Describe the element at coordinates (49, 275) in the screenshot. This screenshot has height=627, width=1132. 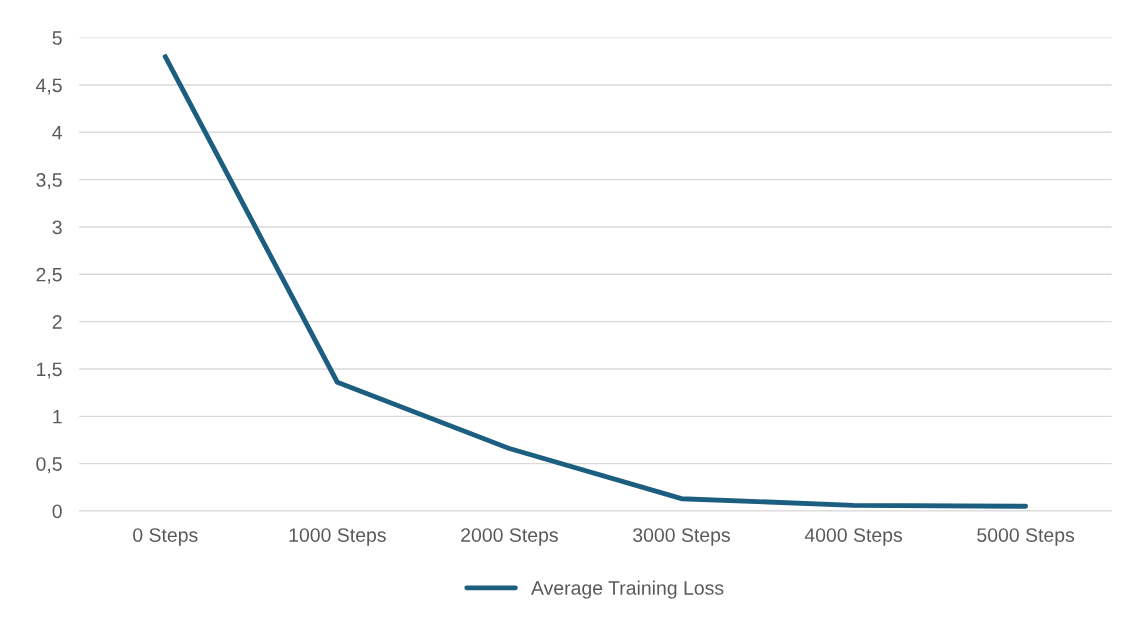
I see `y-tick-label: 2,5` at that location.